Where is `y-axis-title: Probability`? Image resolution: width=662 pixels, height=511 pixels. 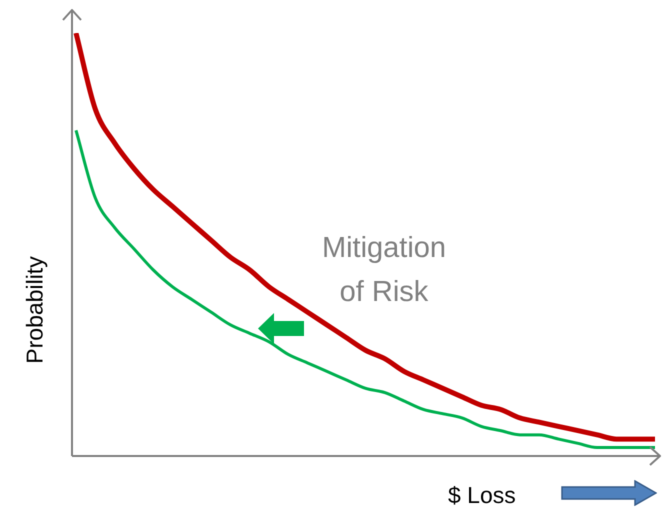
y-axis-title: Probability is located at coordinates (35, 310).